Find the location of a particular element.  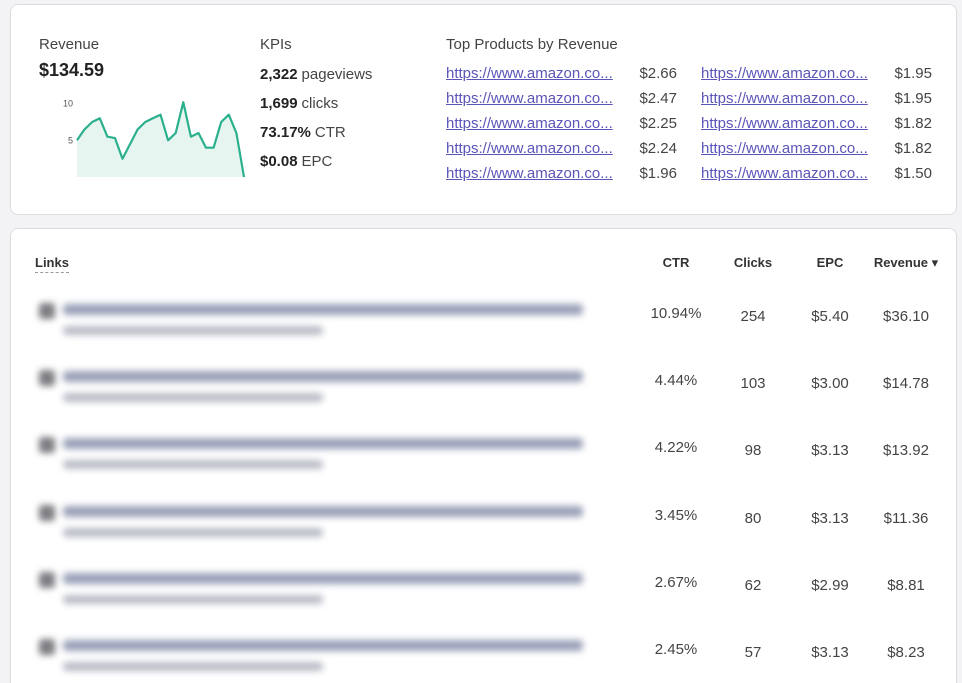

clicks-cell: 103 is located at coordinates (753, 383).